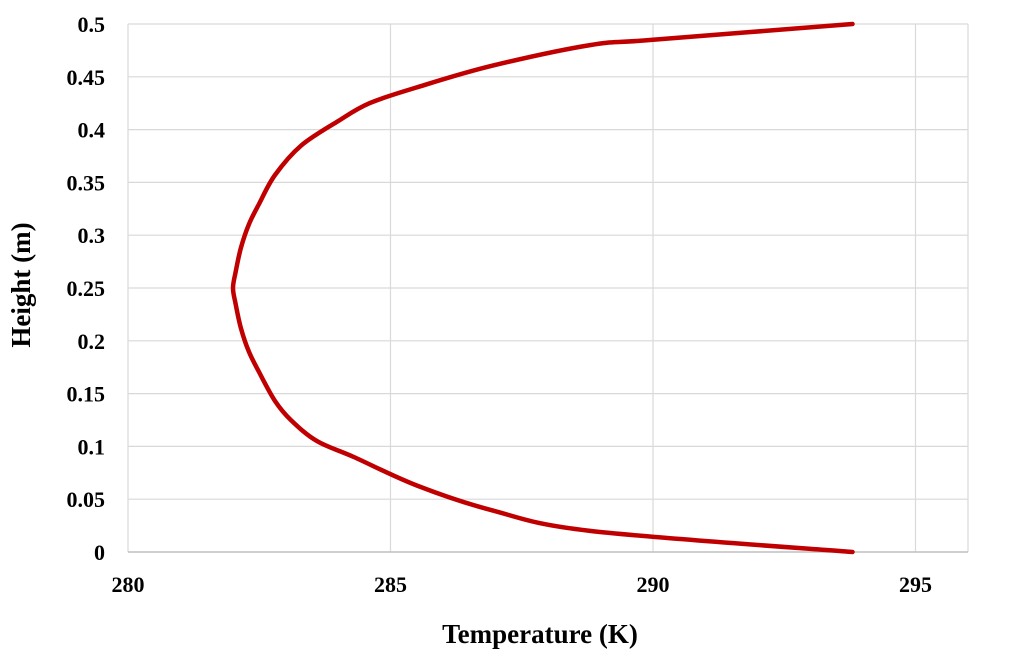 The height and width of the screenshot is (664, 1022). Describe the element at coordinates (99, 552) in the screenshot. I see `y-tick-label: 0` at that location.